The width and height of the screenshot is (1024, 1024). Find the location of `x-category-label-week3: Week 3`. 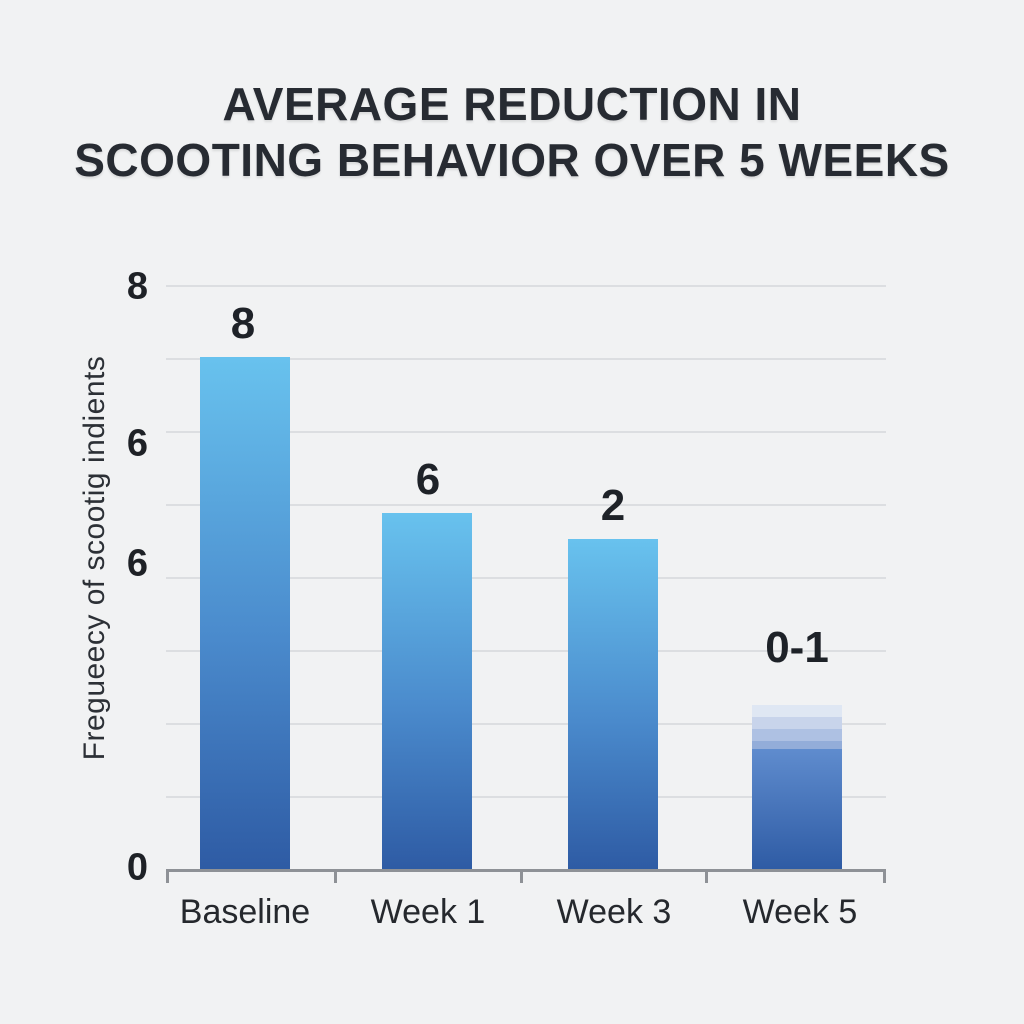

x-category-label-week3: Week 3 is located at coordinates (614, 912).